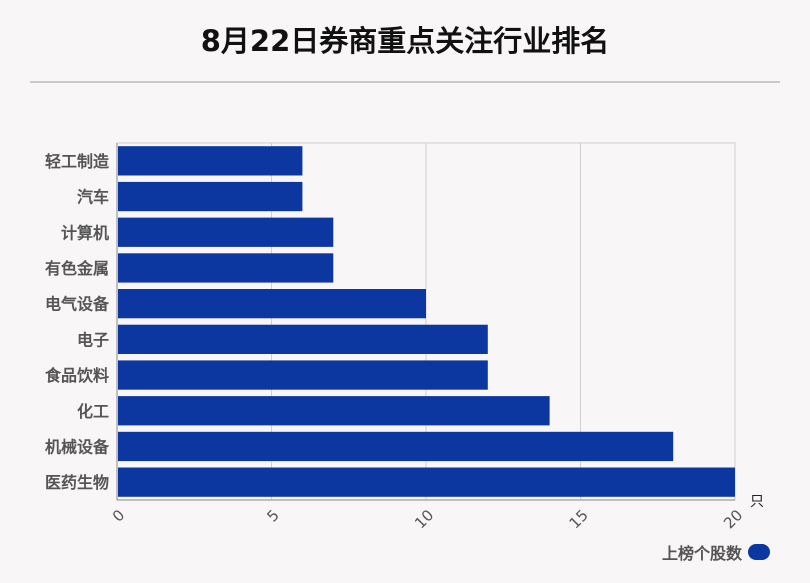 The image size is (810, 583). Describe the element at coordinates (77, 161) in the screenshot. I see `y-category-label: 轻工制造` at that location.